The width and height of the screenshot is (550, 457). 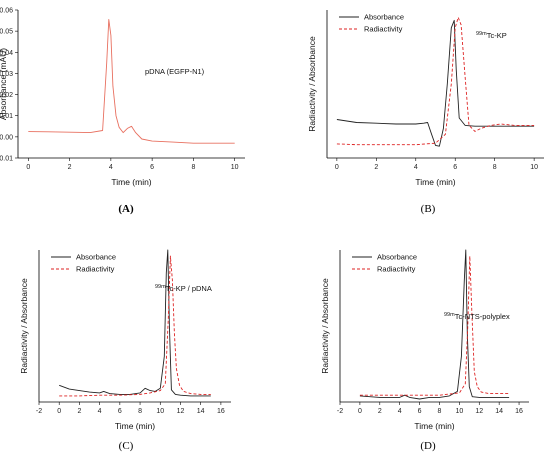 I want to click on panel-label: (B), so click(x=428, y=209).